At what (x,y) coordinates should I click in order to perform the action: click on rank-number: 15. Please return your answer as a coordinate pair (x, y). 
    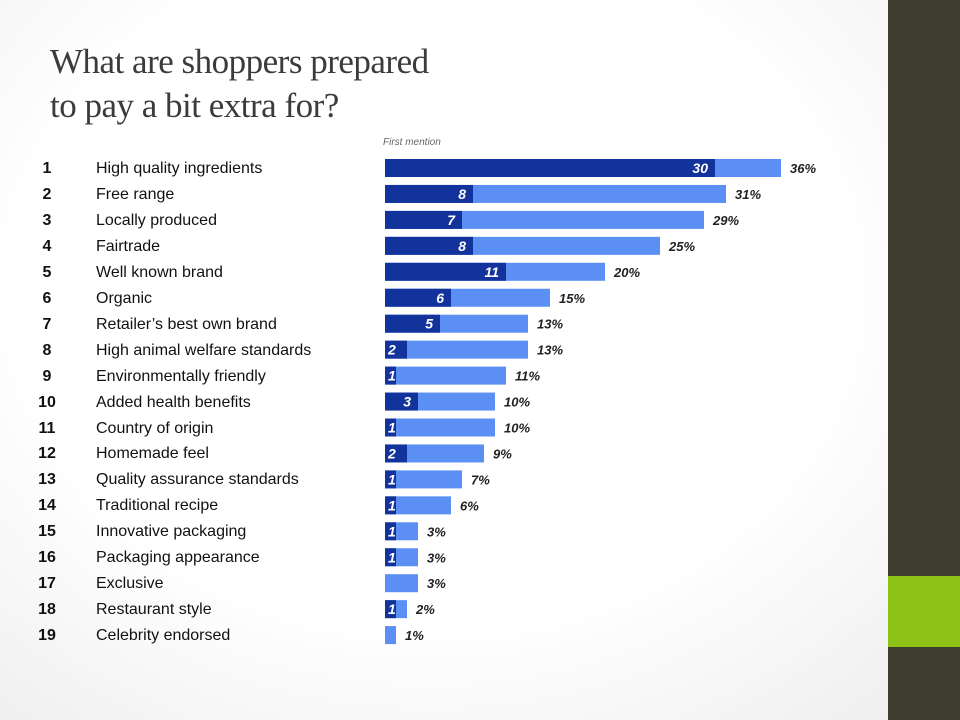
    Looking at the image, I should click on (47, 532).